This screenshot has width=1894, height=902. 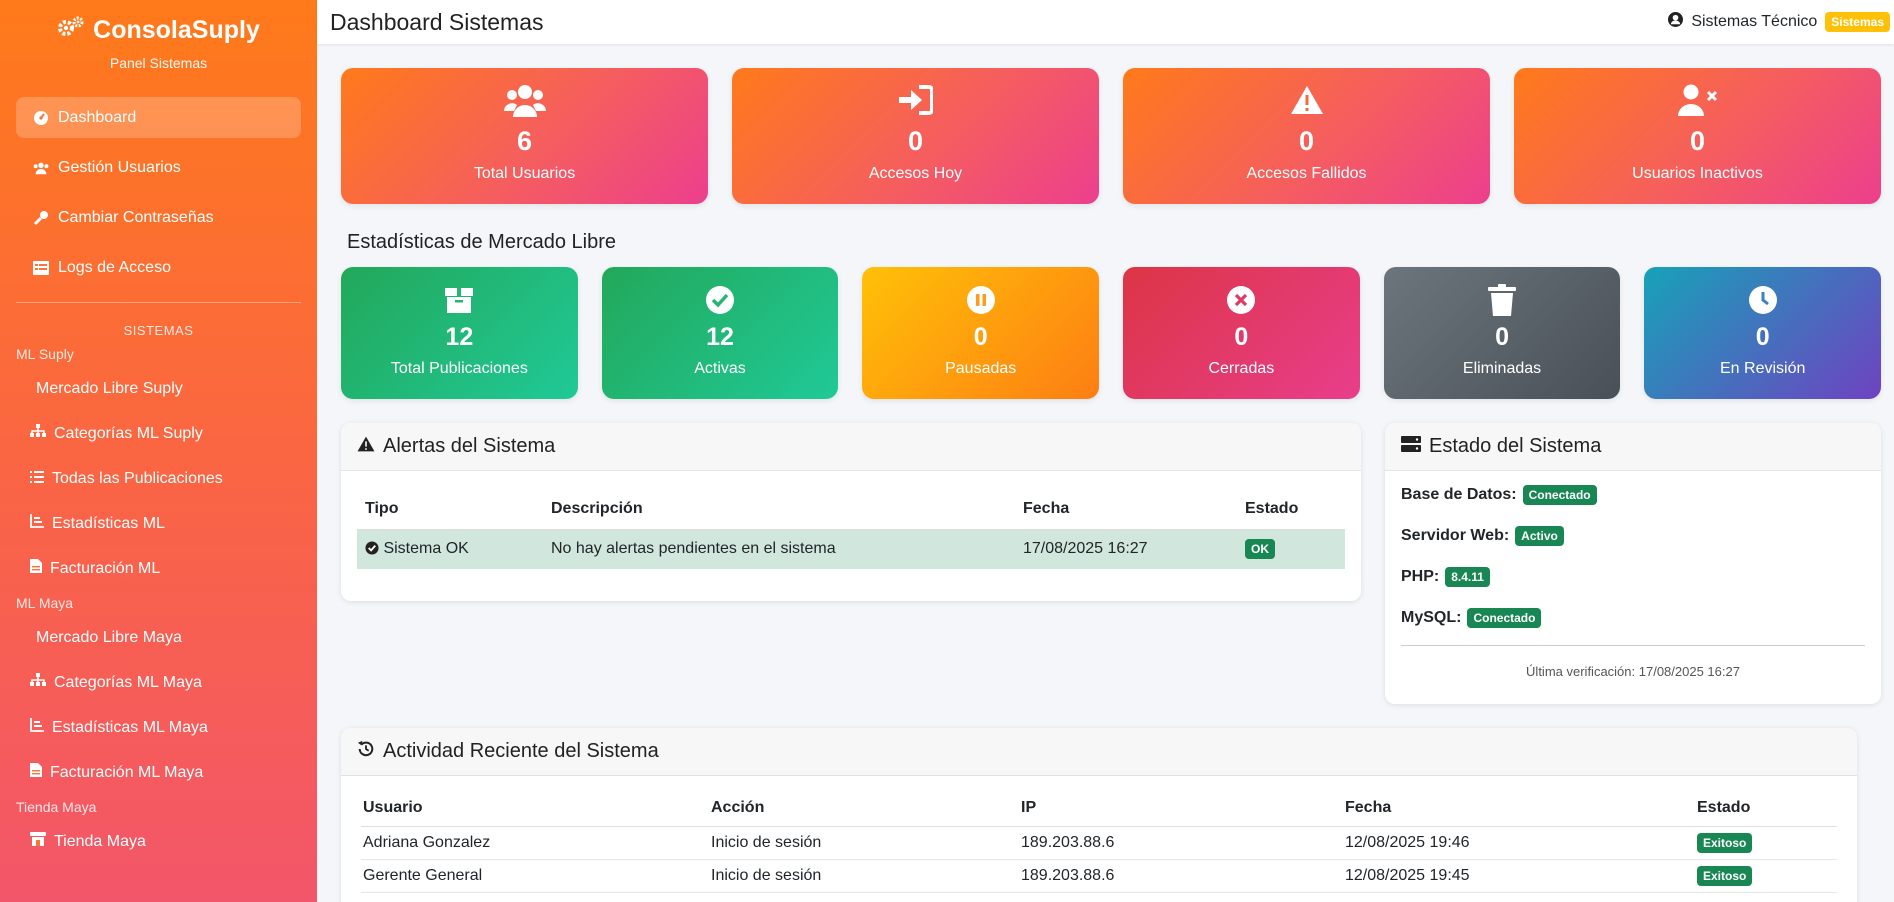 I want to click on stat-card-accesos-hoy: 0 Accesos Hoy, so click(x=915, y=136).